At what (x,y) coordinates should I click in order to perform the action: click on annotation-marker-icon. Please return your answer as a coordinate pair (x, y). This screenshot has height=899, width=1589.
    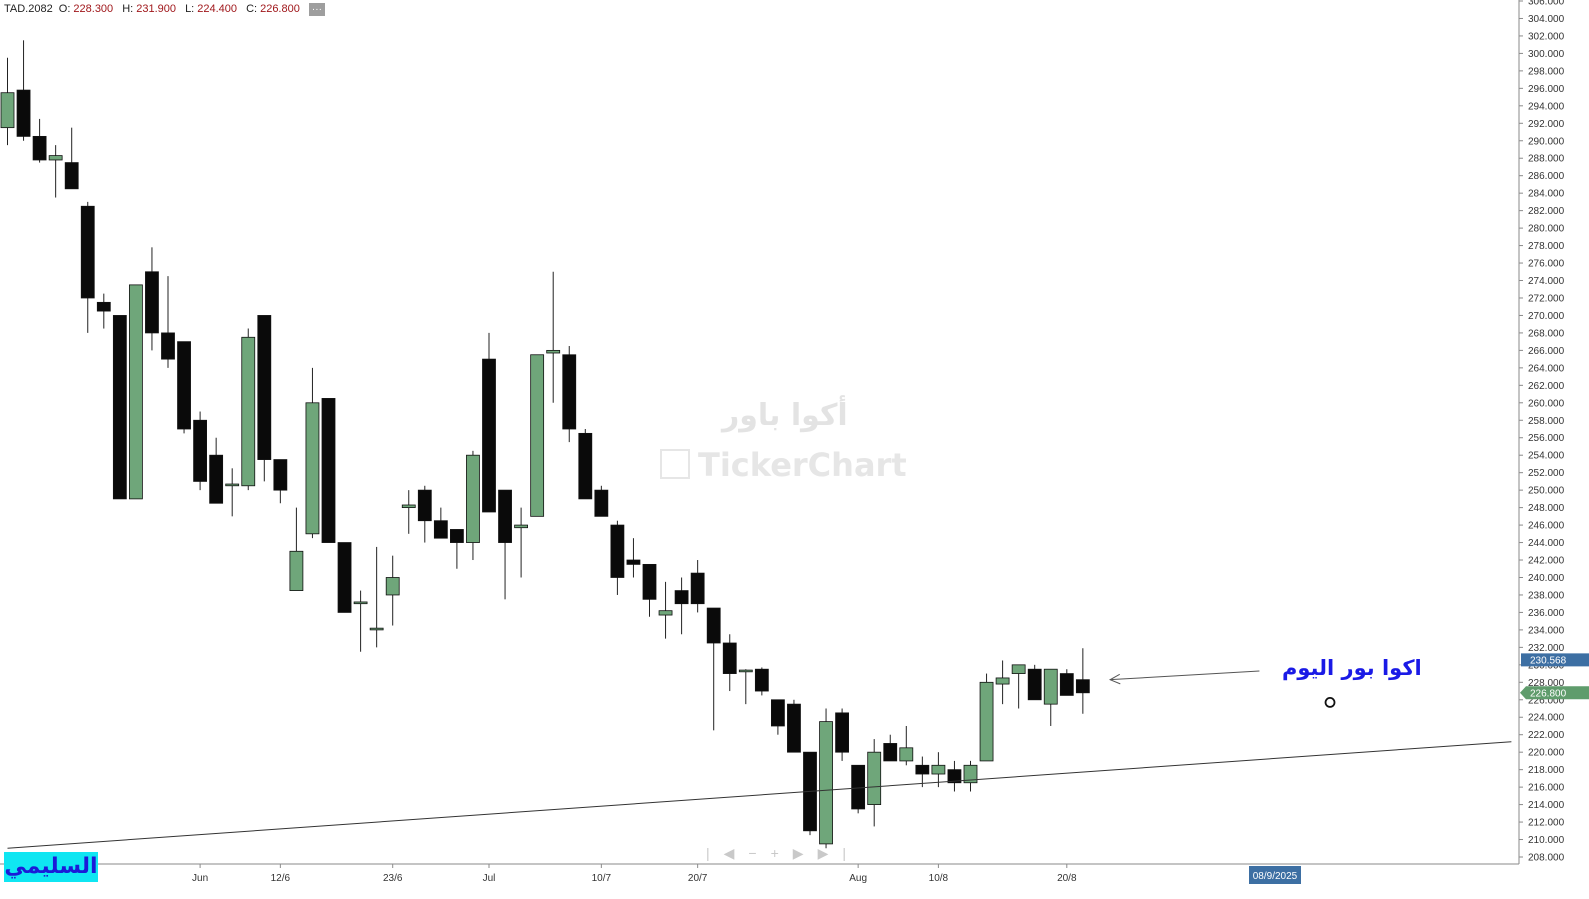
    Looking at the image, I should click on (1330, 702).